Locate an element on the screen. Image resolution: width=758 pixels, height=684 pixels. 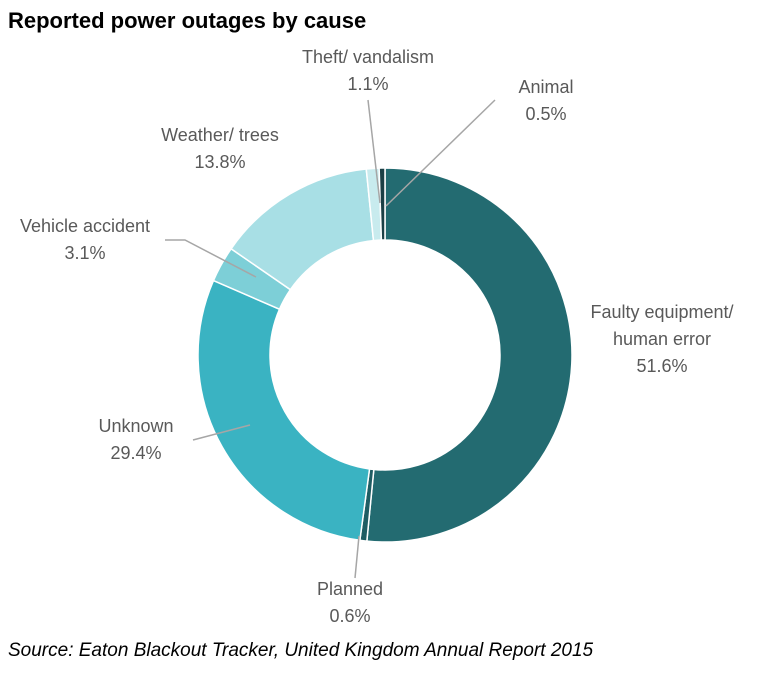
slice-label: Vehicle accident 3.1% is located at coordinates (85, 240).